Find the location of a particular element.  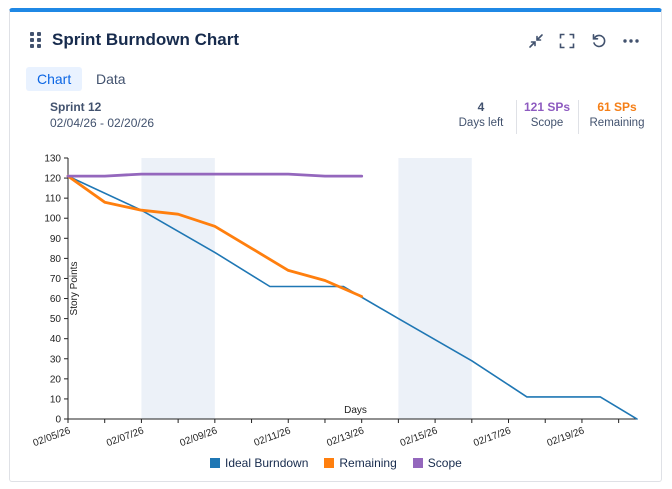

series-line-remaining is located at coordinates (215, 236).